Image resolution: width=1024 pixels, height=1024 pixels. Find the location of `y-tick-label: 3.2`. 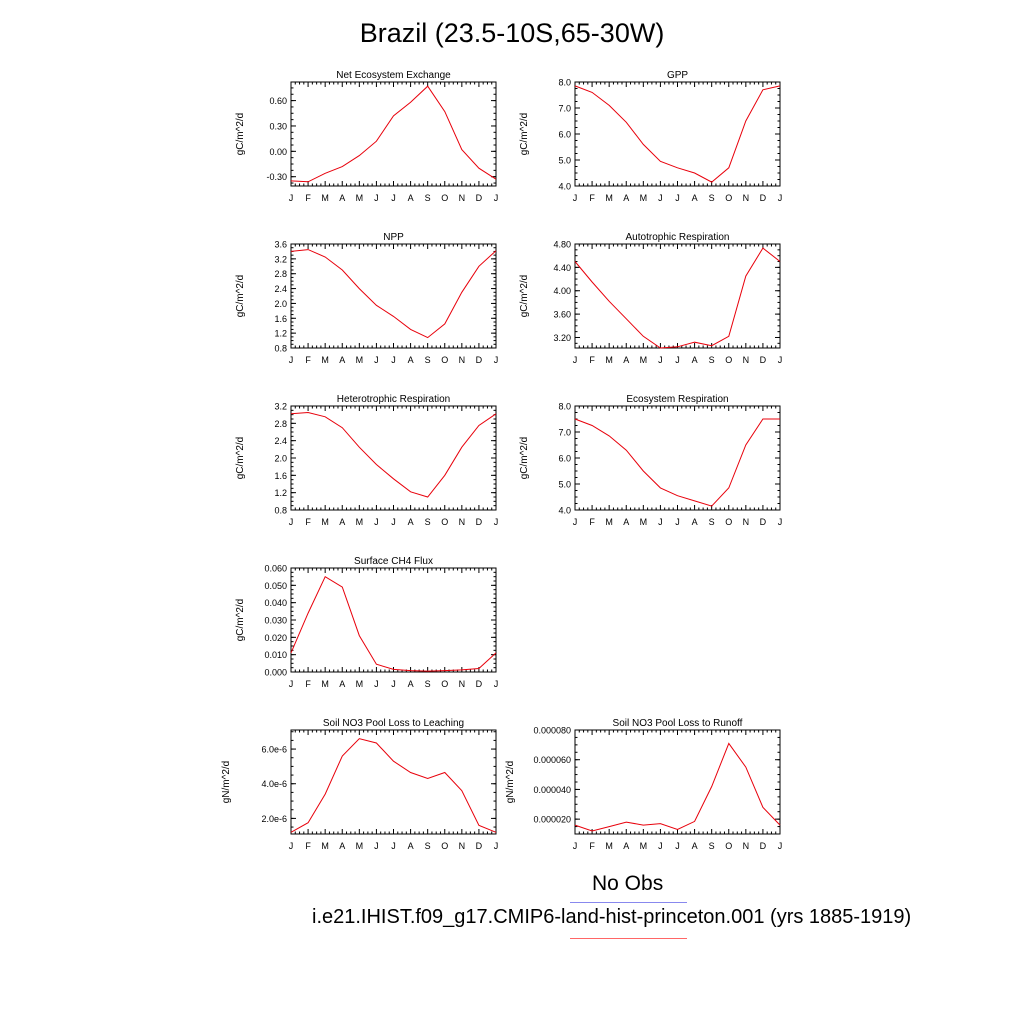

y-tick-label: 3.2 is located at coordinates (280, 259).